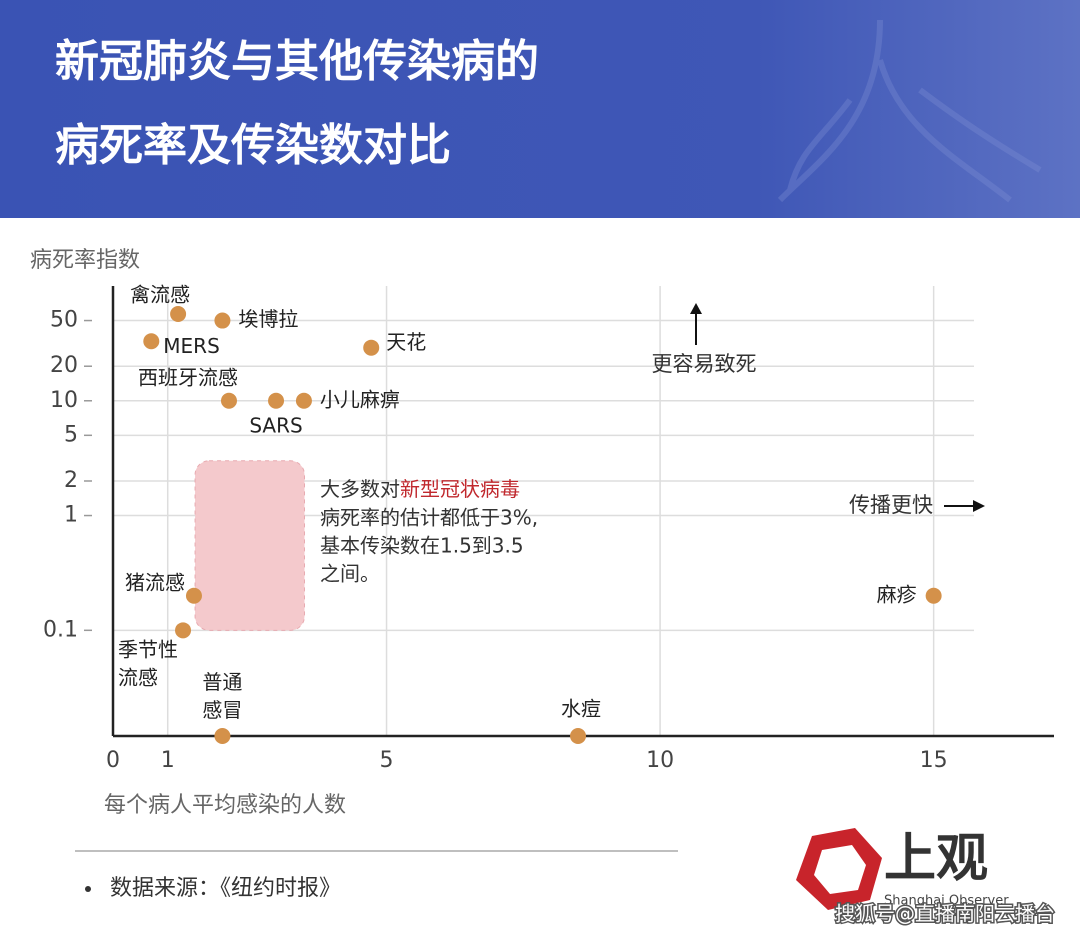 The image size is (1080, 939). Describe the element at coordinates (297, 61) in the screenshot. I see `title-line: 新冠肺炎与其他传染病的` at that location.